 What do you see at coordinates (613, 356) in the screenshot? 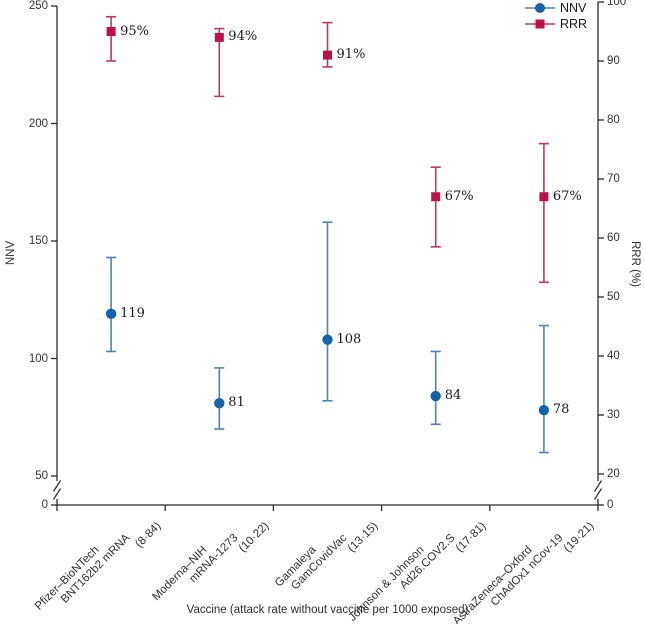
I see `right-axis-tick-label-40: 40` at bounding box center [613, 356].